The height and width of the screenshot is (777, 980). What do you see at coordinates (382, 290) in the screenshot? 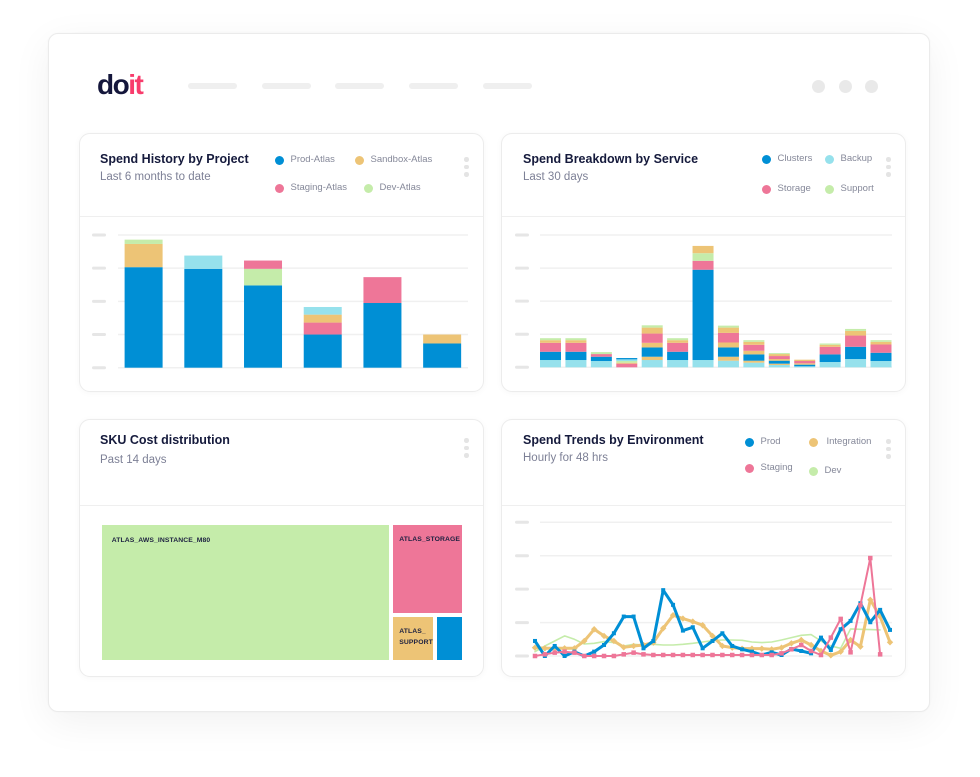
I see `bar-segment-staging` at bounding box center [382, 290].